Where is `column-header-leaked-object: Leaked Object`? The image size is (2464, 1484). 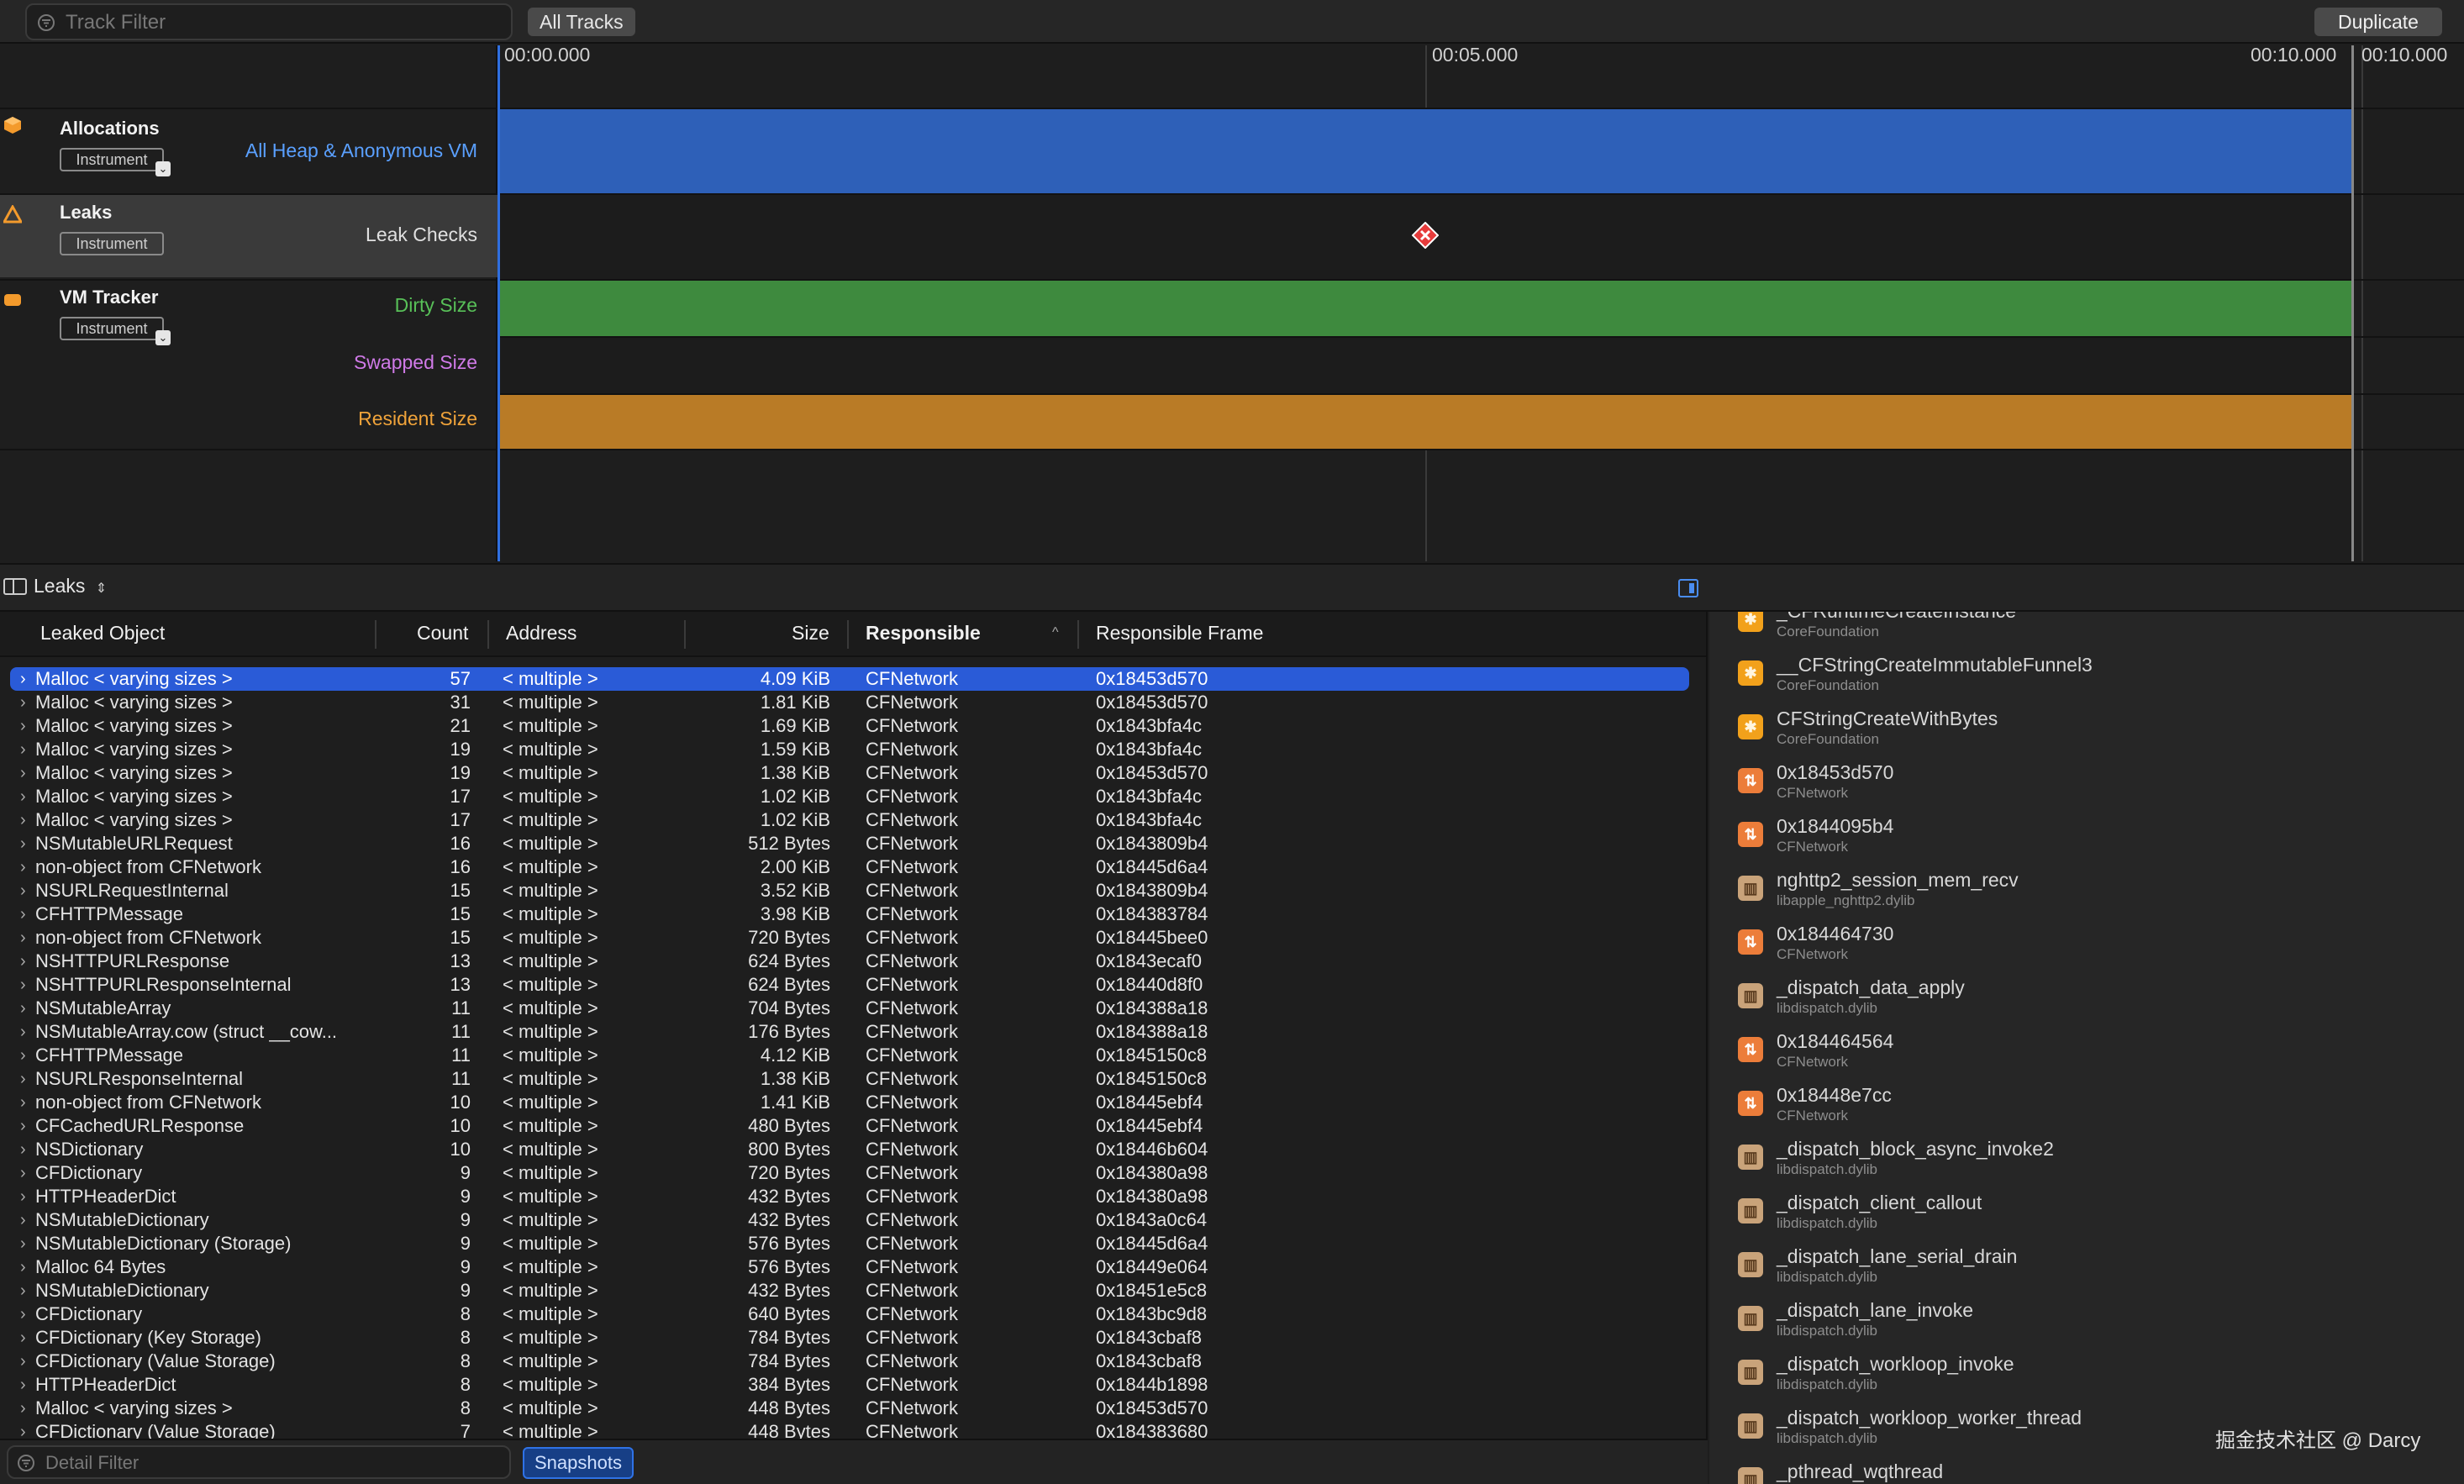 column-header-leaked-object: Leaked Object is located at coordinates (103, 633).